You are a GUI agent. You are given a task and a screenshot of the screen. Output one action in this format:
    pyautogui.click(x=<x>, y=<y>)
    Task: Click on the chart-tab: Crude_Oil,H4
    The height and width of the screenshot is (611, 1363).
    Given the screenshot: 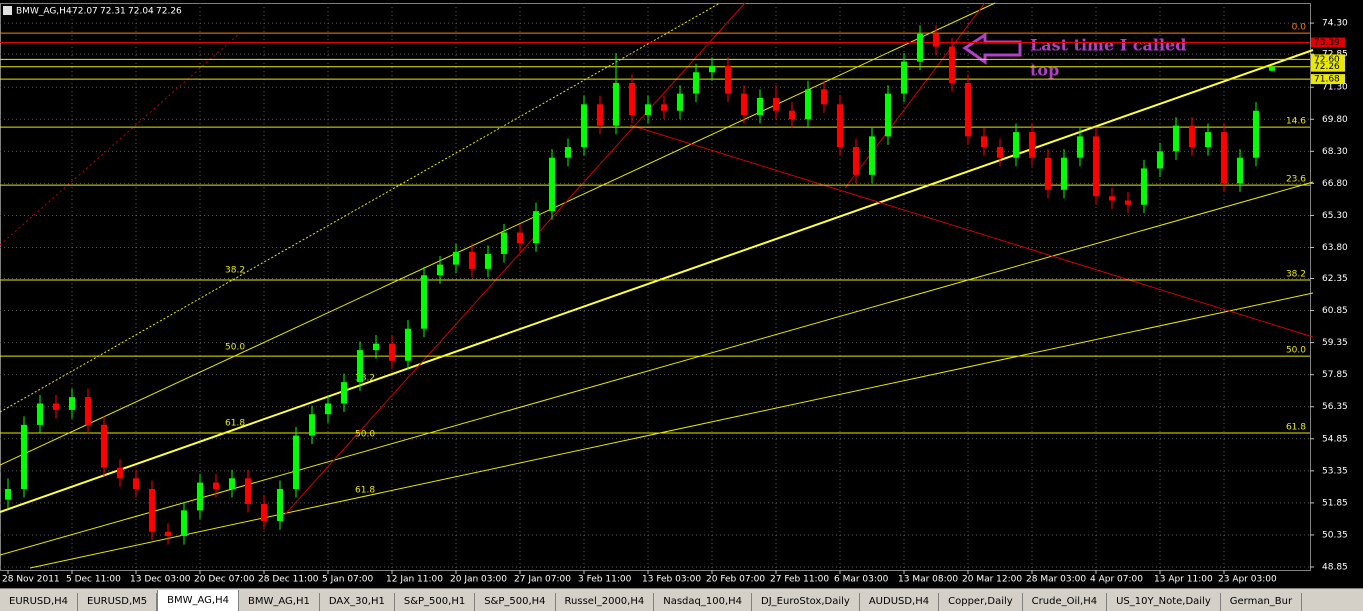 What is the action you would take?
    pyautogui.click(x=1065, y=602)
    